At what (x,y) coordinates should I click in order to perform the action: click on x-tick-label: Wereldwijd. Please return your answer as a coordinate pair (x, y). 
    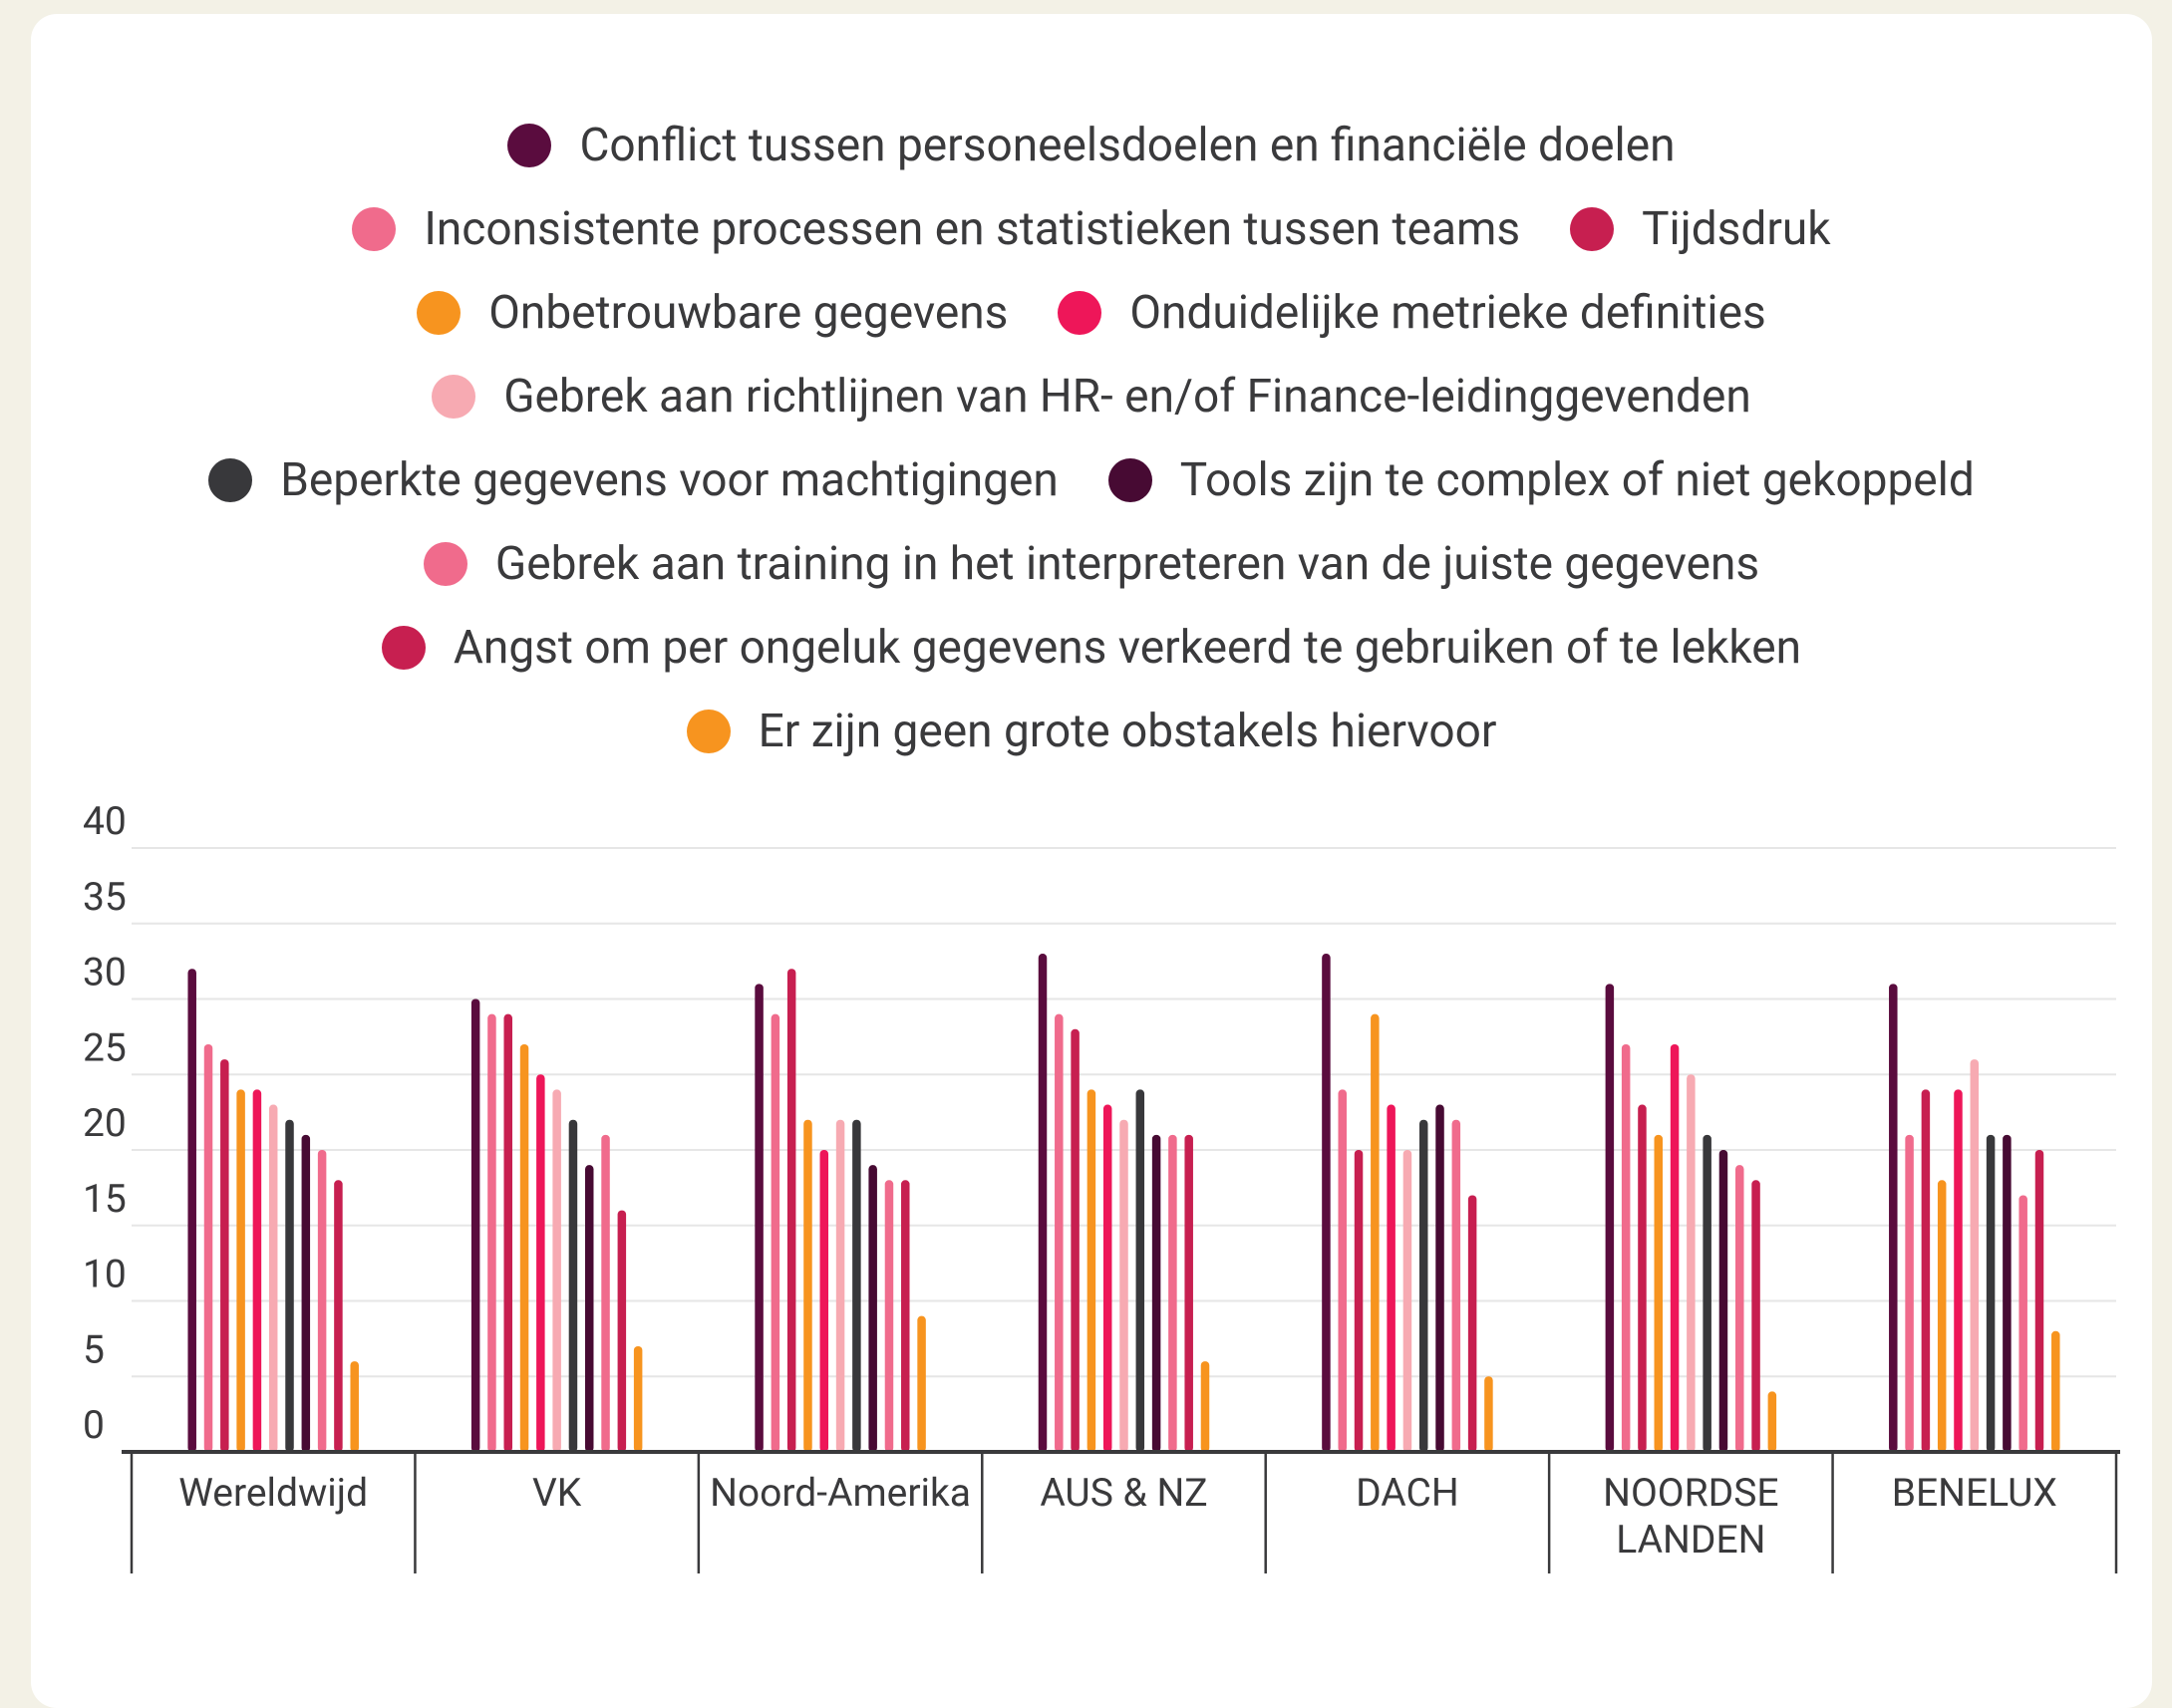
    Looking at the image, I should click on (273, 1493).